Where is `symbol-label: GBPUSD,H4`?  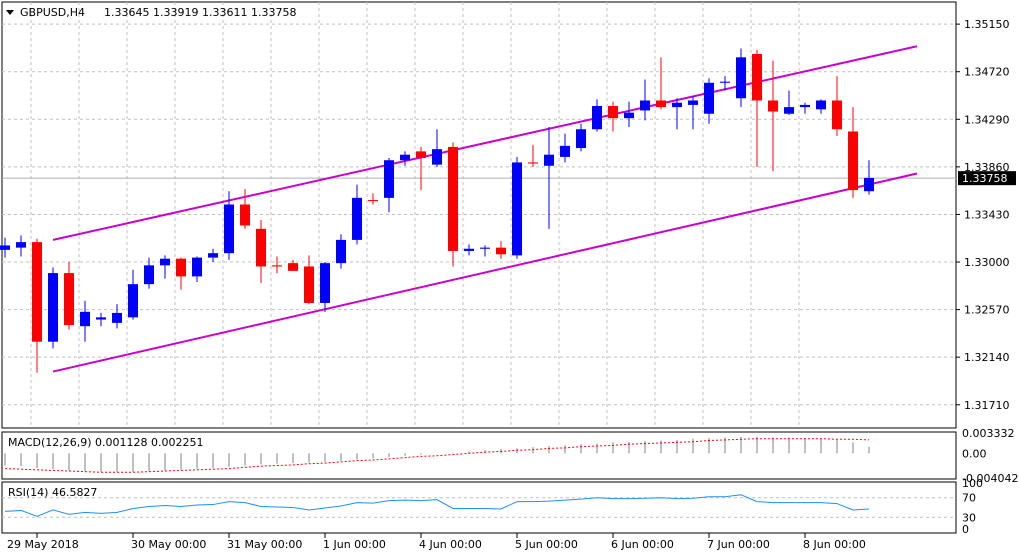
symbol-label: GBPUSD,H4 is located at coordinates (52, 12).